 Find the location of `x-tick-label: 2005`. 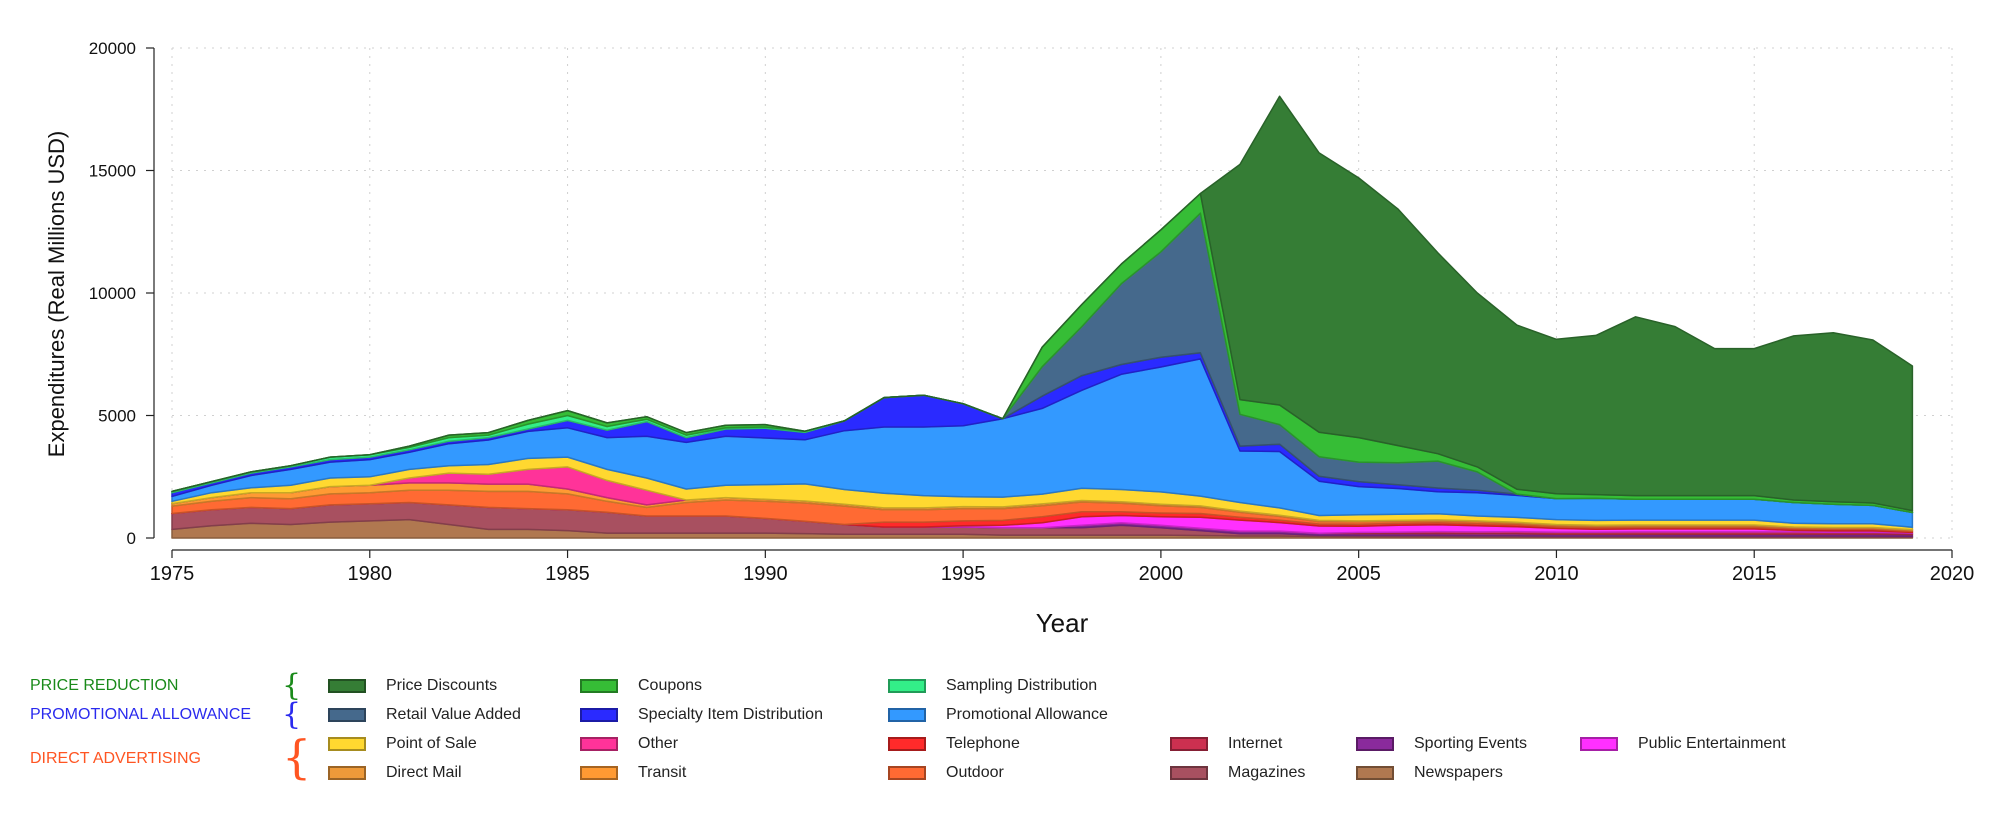

x-tick-label: 2005 is located at coordinates (1358, 574).